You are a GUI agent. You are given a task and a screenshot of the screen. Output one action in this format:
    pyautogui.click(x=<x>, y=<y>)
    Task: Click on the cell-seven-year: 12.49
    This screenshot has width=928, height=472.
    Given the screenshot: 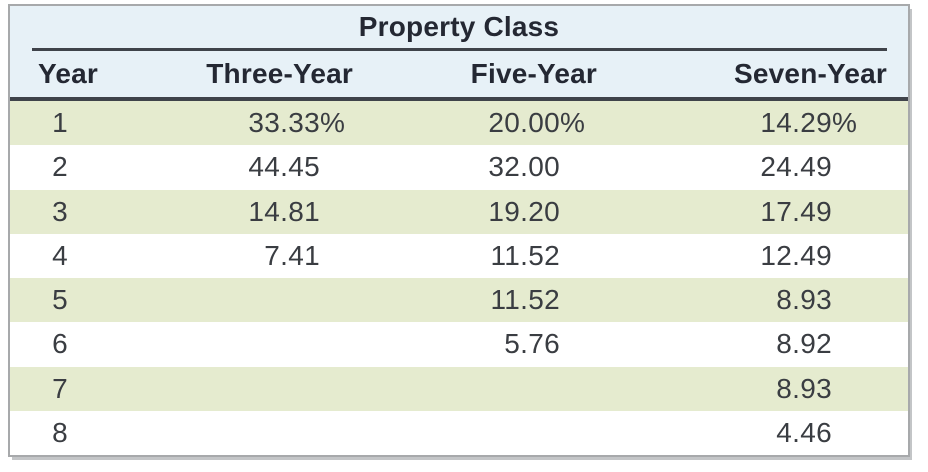 What is the action you would take?
    pyautogui.click(x=786, y=256)
    